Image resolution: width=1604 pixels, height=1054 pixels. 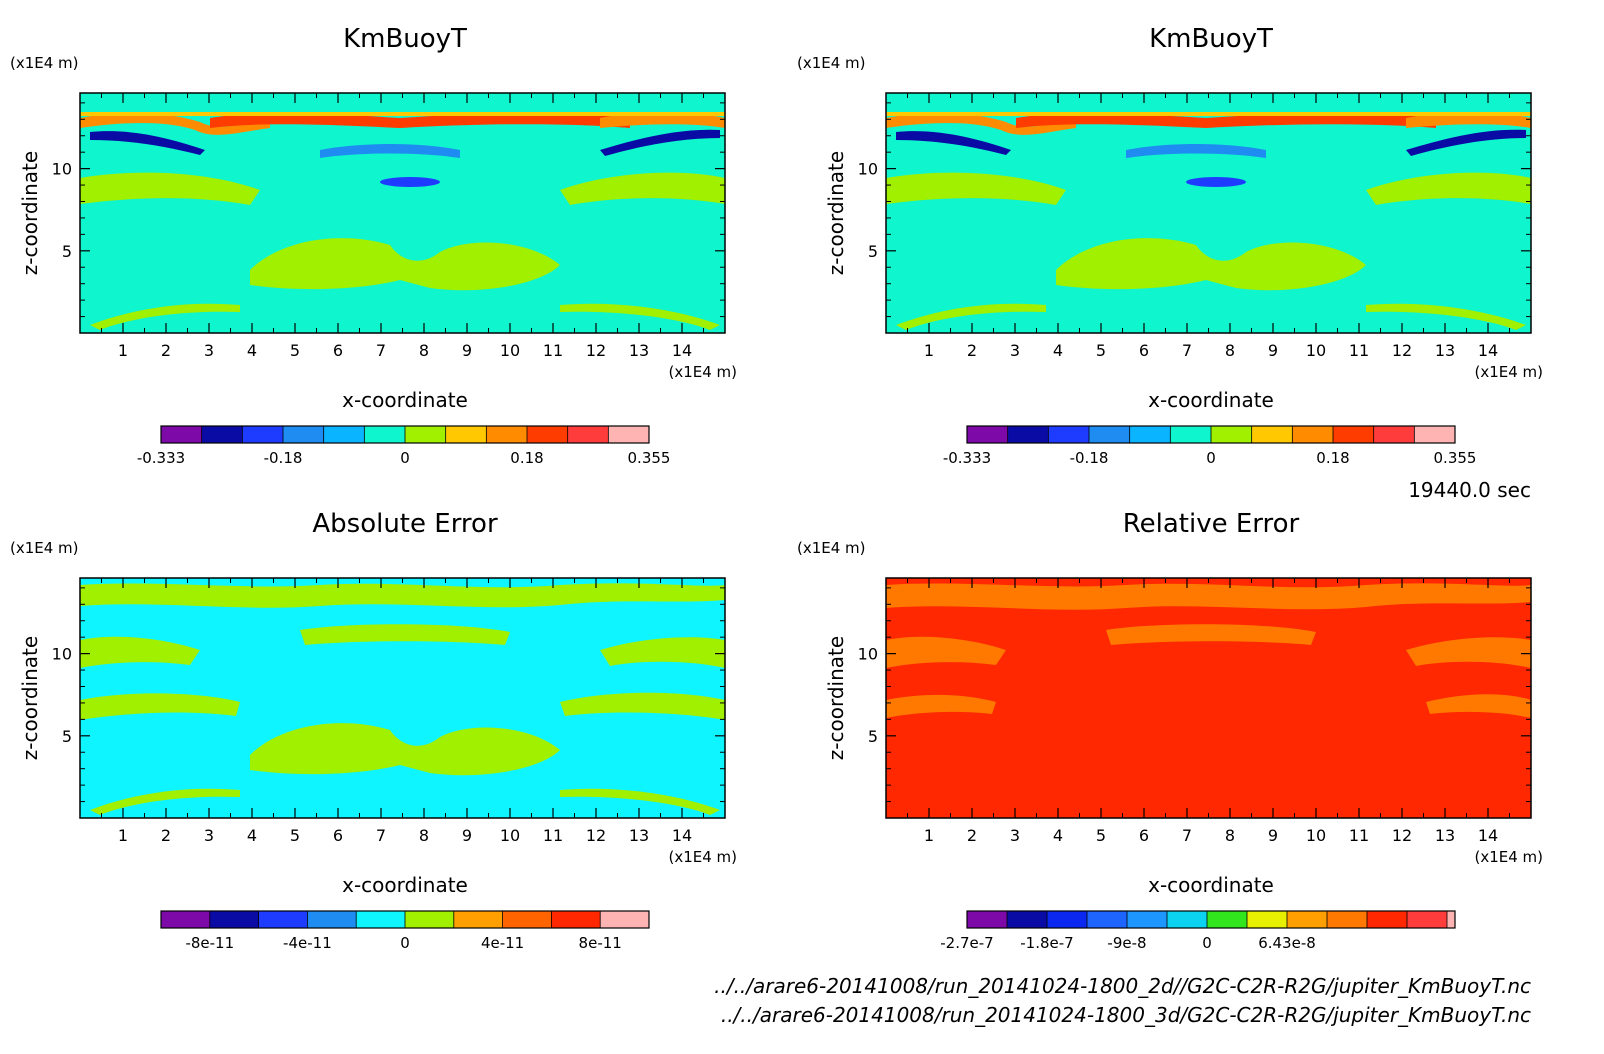 I want to click on plot-area, so click(x=402, y=698).